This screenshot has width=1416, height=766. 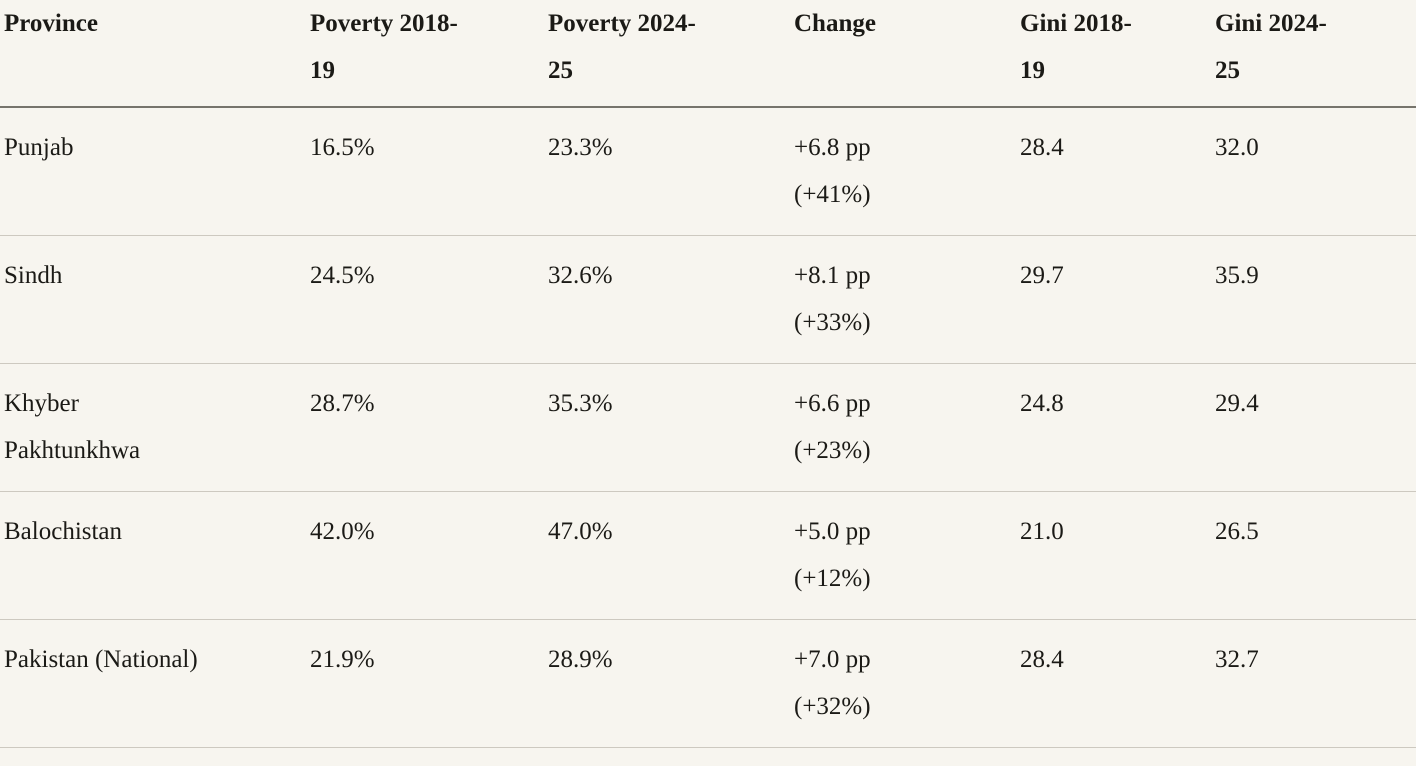 I want to click on cell-gini_2018_19: 21.0, so click(x=1113, y=555).